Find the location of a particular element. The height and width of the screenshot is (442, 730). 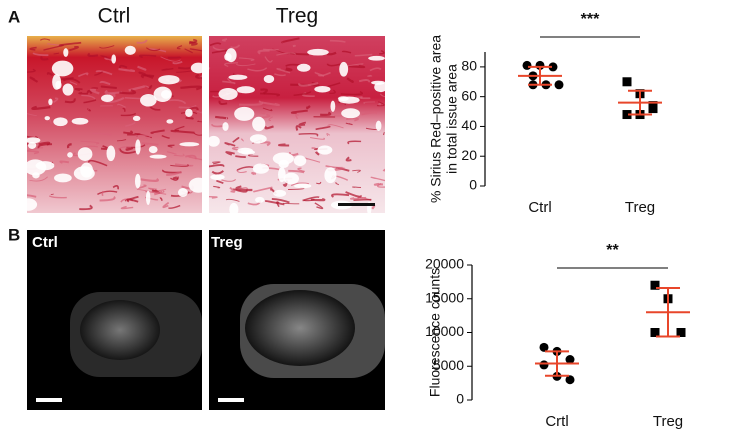

y-axis-label: Fluorescence counts is located at coordinates (435, 332).